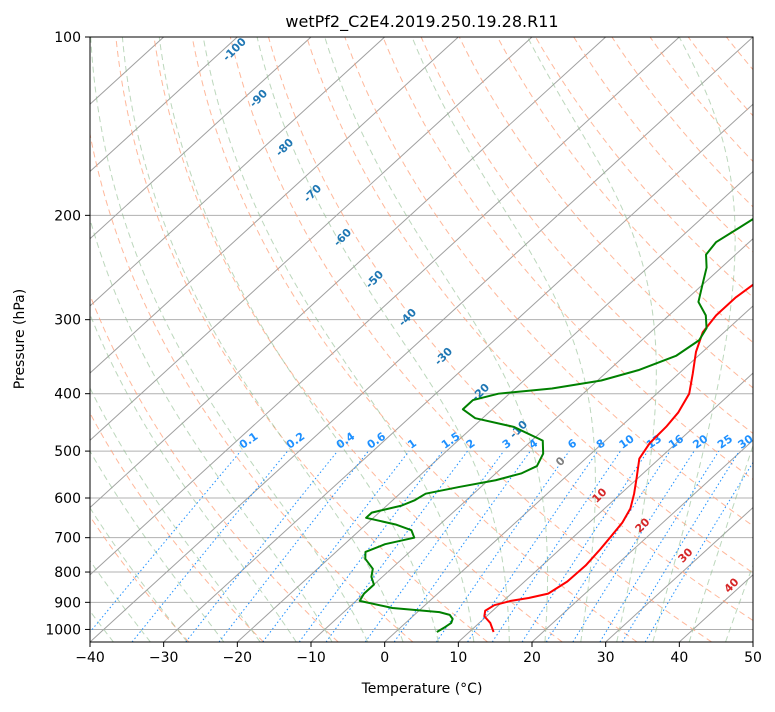 The width and height of the screenshot is (775, 712). Describe the element at coordinates (450, 441) in the screenshot. I see `mixing-ratio-label: 1.5` at that location.